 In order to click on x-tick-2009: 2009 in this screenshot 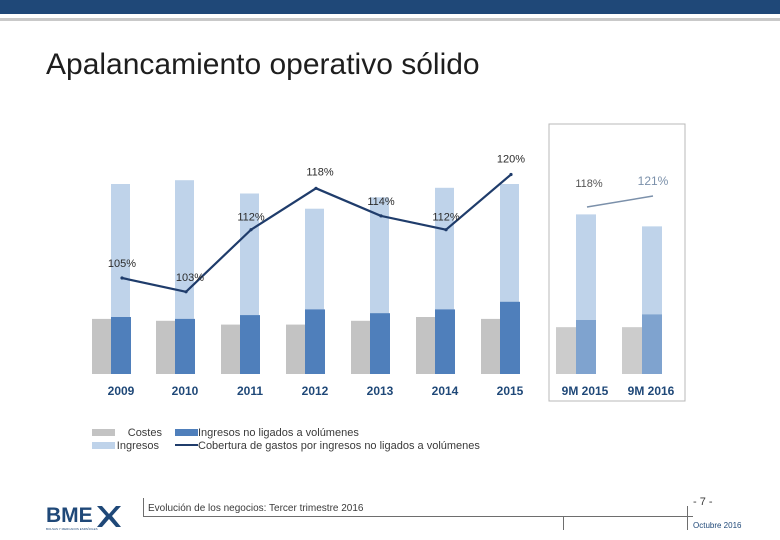, I will do `click(121, 391)`.